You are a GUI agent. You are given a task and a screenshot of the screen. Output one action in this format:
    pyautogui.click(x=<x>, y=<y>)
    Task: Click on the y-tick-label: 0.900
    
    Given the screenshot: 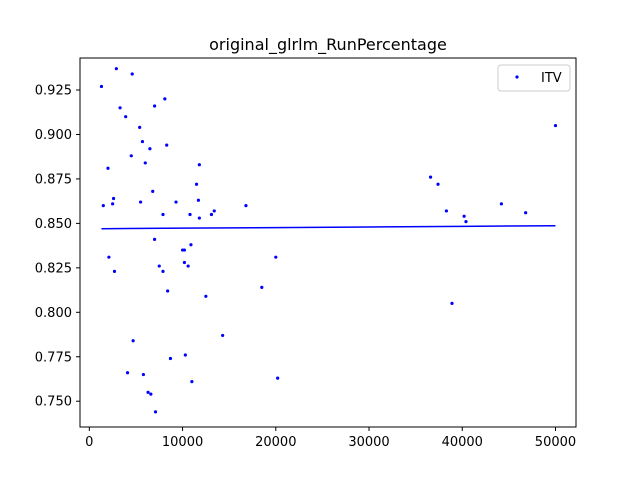 What is the action you would take?
    pyautogui.click(x=53, y=135)
    